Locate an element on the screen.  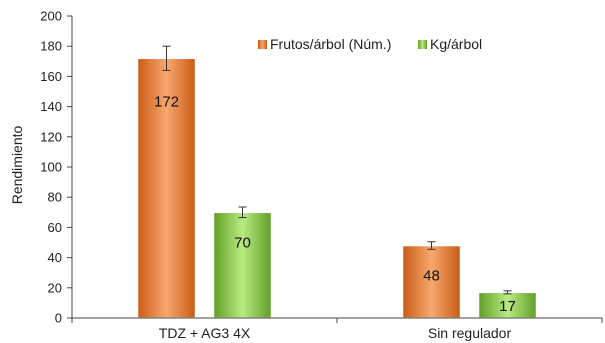
y-tick-label: 160 is located at coordinates (51, 76).